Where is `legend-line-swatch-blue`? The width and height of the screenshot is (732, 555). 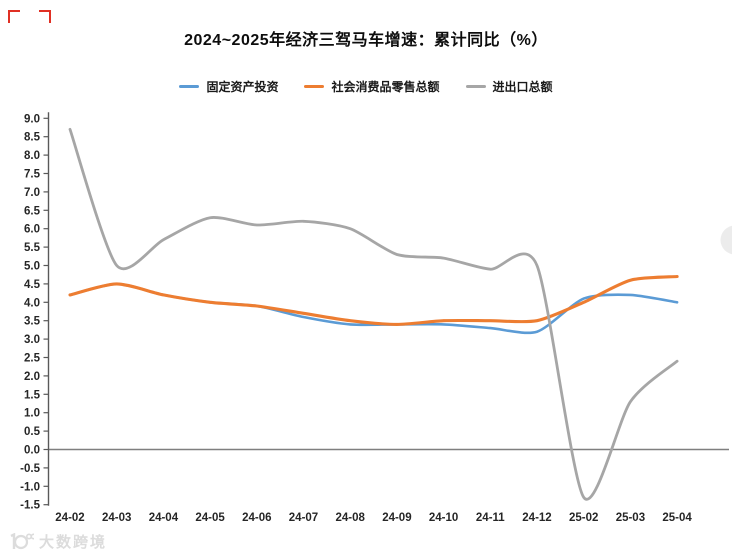 legend-line-swatch-blue is located at coordinates (189, 86).